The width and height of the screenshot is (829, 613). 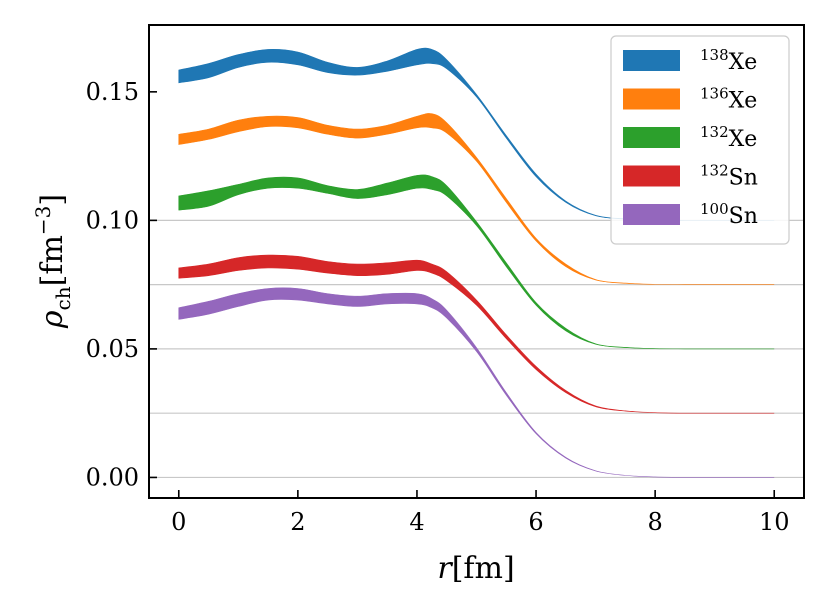 I want to click on legend-swatch-100Sn, so click(x=651, y=214).